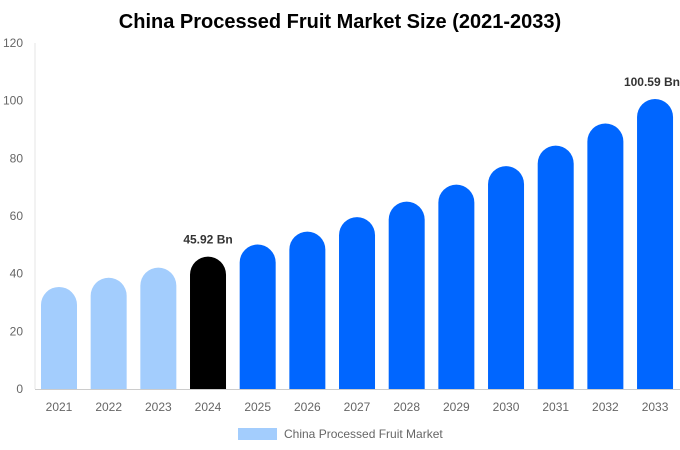  I want to click on x-tick-label: 2028, so click(406, 407).